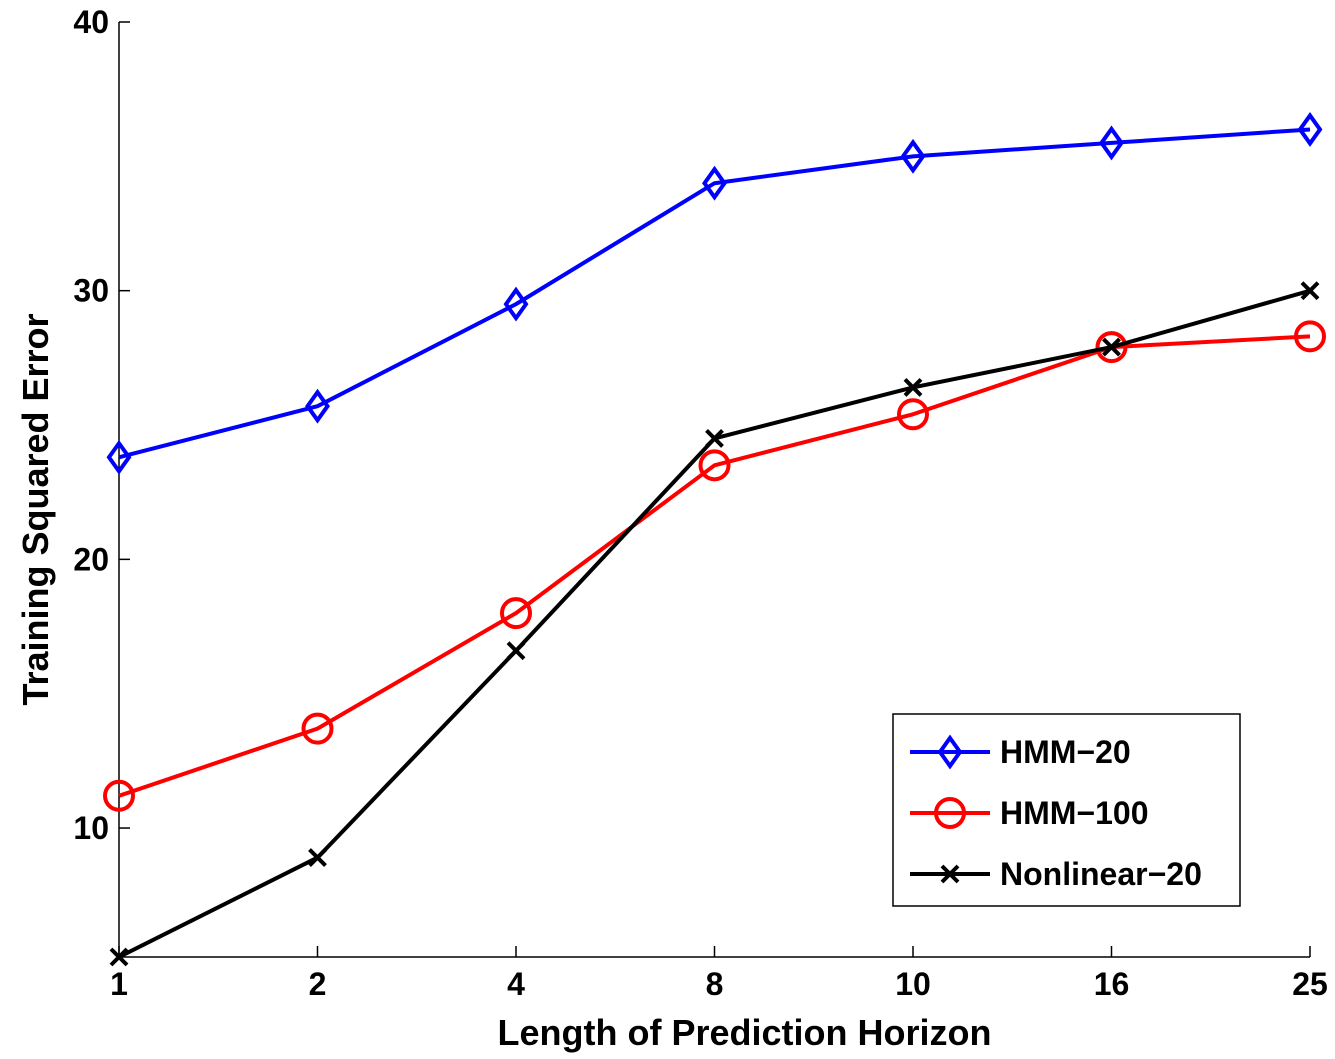 This screenshot has height=1059, width=1335. Describe the element at coordinates (1310, 984) in the screenshot. I see `x-tick-label: 25` at that location.